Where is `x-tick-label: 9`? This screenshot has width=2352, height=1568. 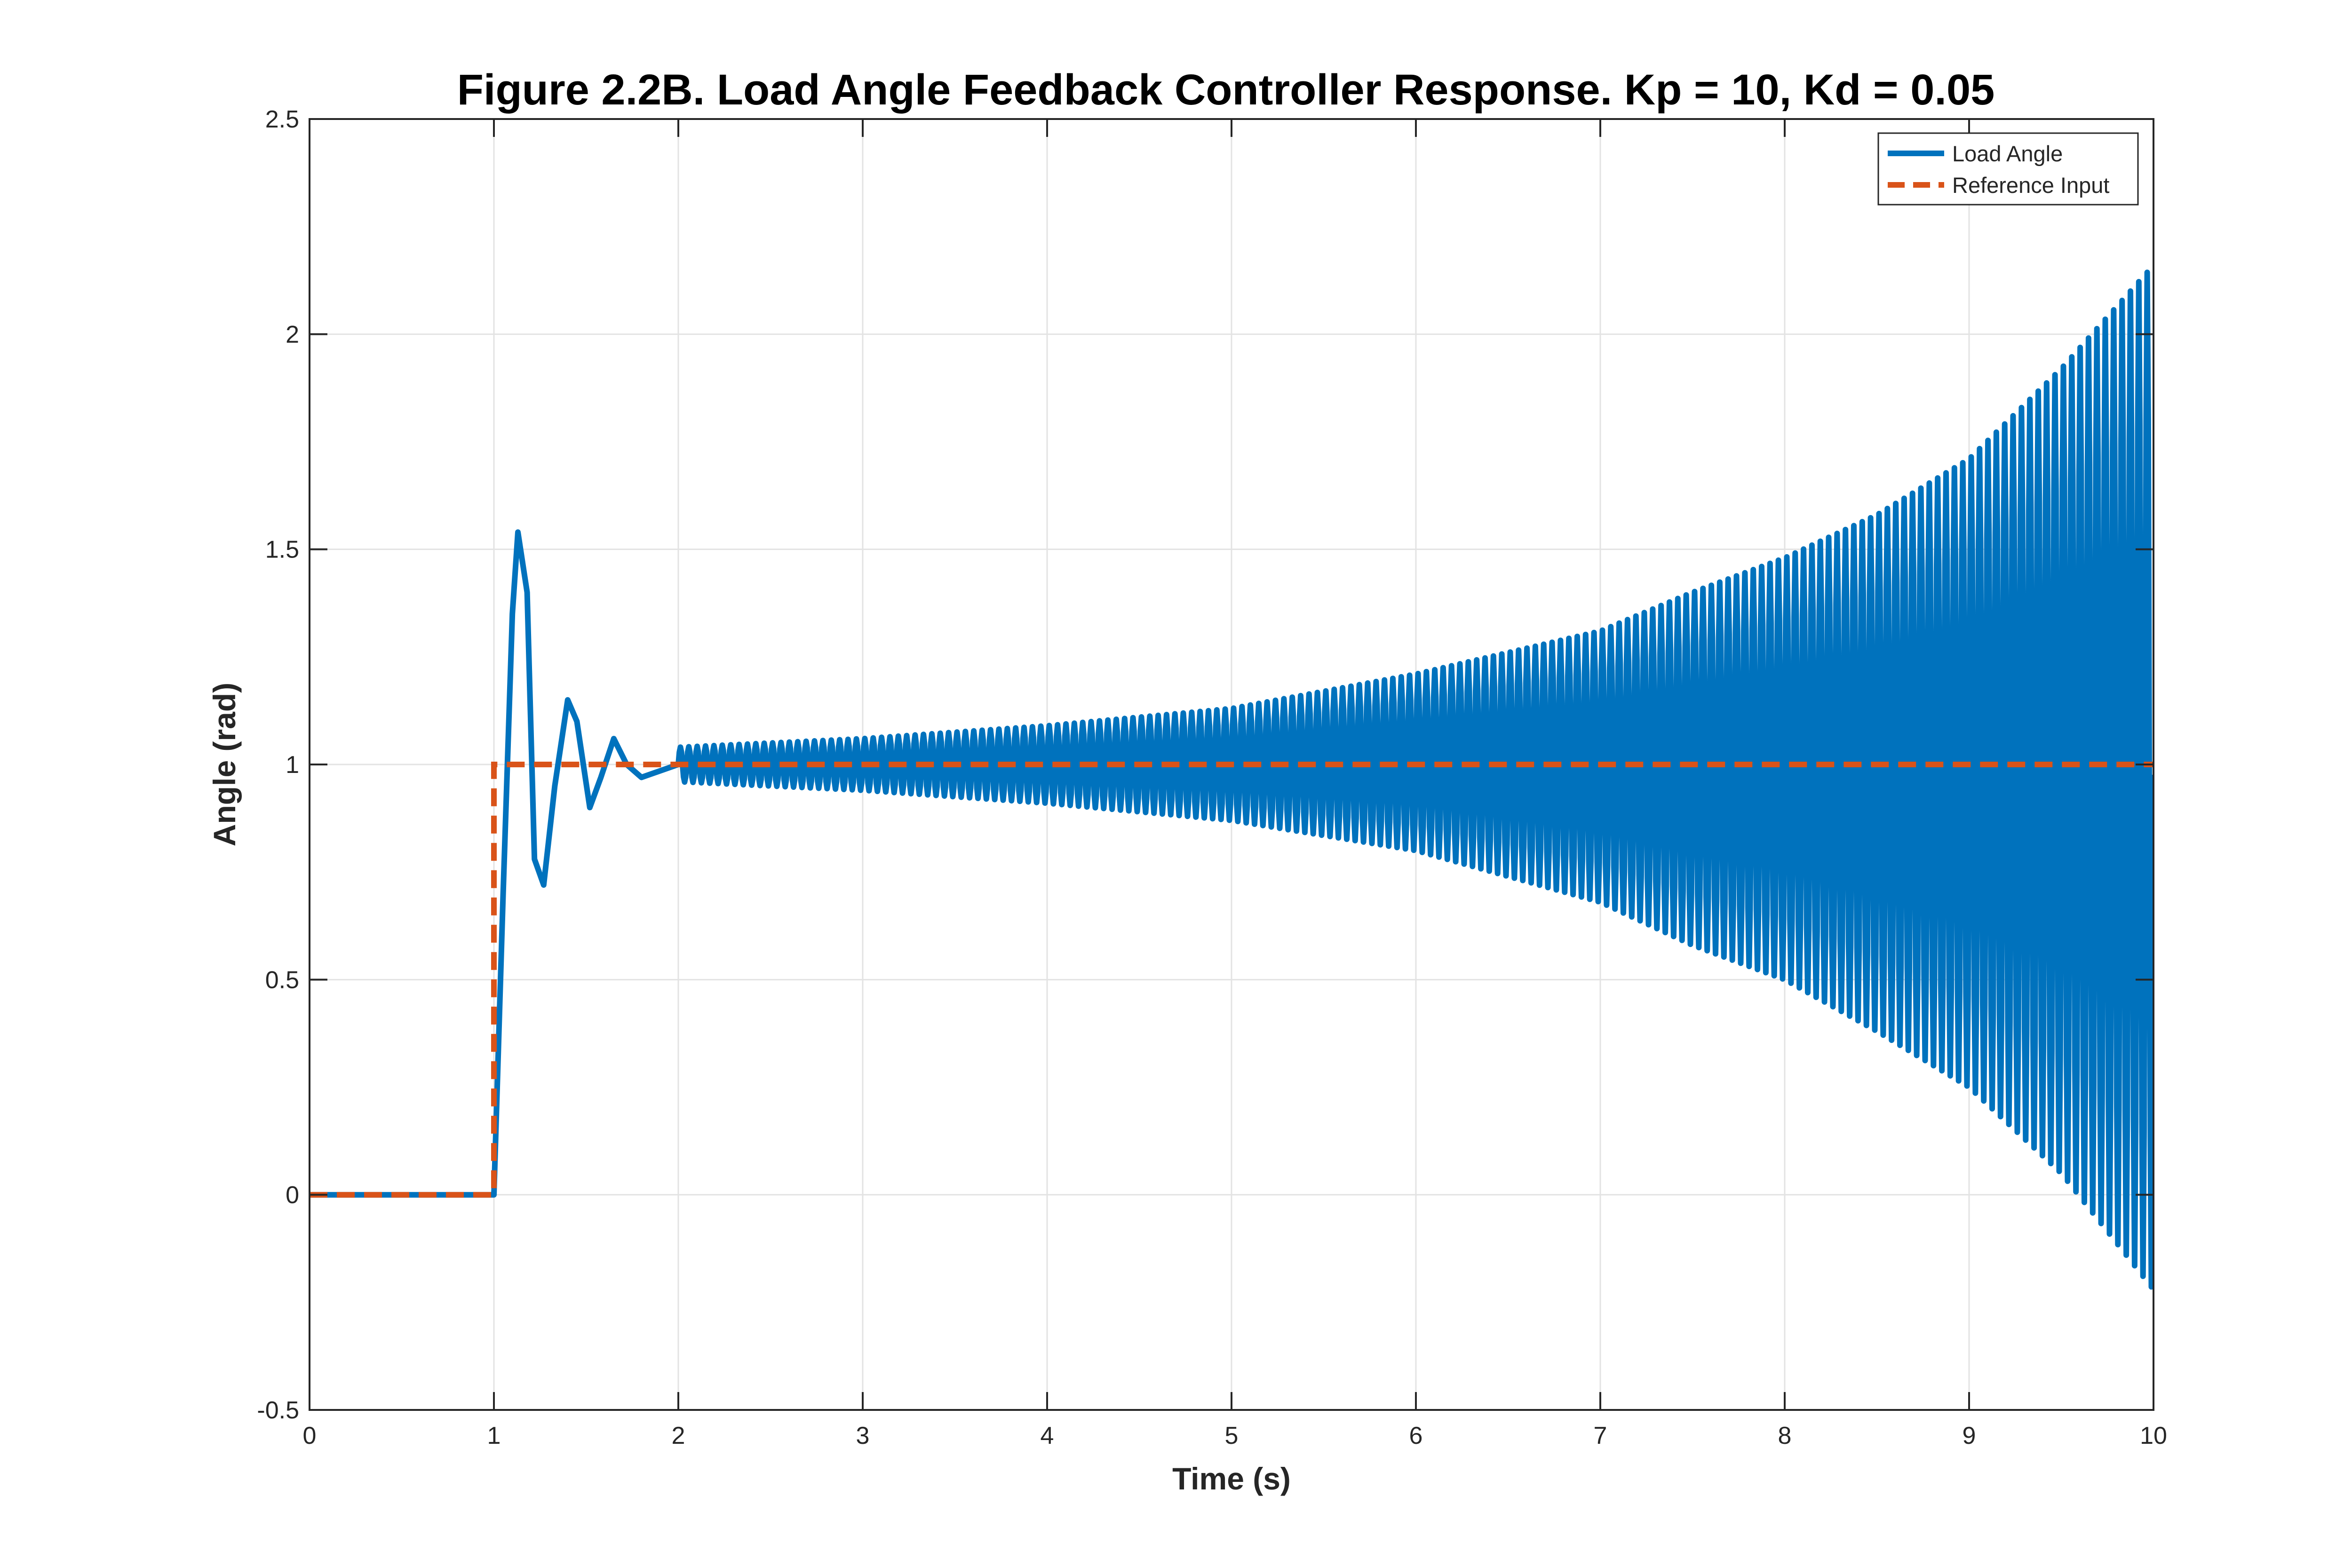
x-tick-label: 9 is located at coordinates (1969, 1435).